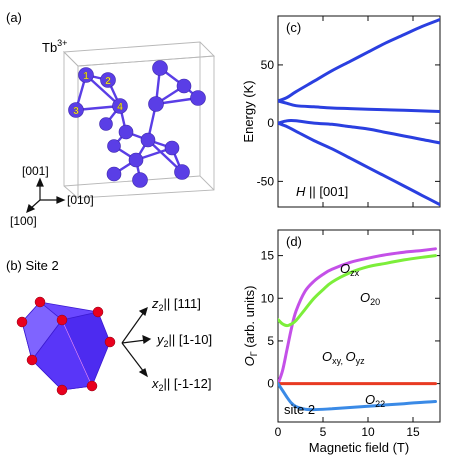 This screenshot has width=468, height=461. Describe the element at coordinates (343, 357) in the screenshot. I see `series-label-oxy-oyz: Oxy, Oyz` at that location.